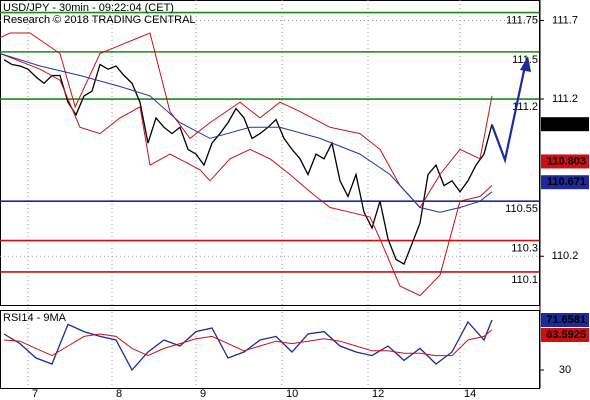 Image resolution: width=590 pixels, height=400 pixels. Describe the element at coordinates (525, 64) in the screenshot. I see `forecast-arrowhead` at that location.